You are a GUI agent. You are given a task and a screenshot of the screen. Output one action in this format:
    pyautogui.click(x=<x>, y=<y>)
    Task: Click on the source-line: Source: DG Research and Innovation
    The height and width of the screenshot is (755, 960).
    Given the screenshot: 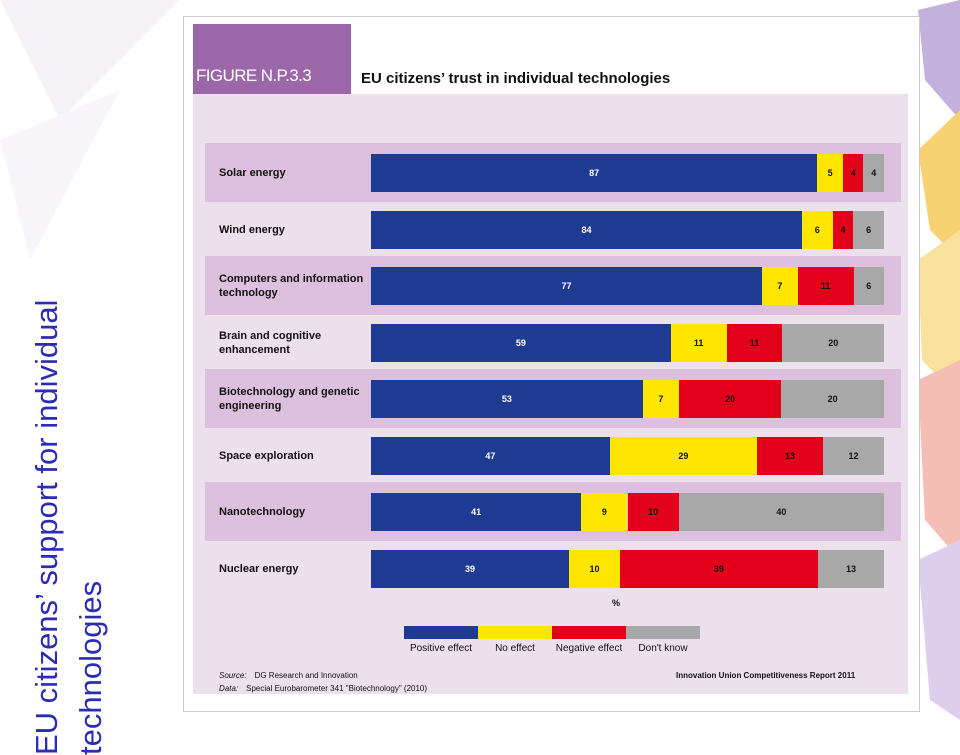 What is the action you would take?
    pyautogui.click(x=288, y=675)
    